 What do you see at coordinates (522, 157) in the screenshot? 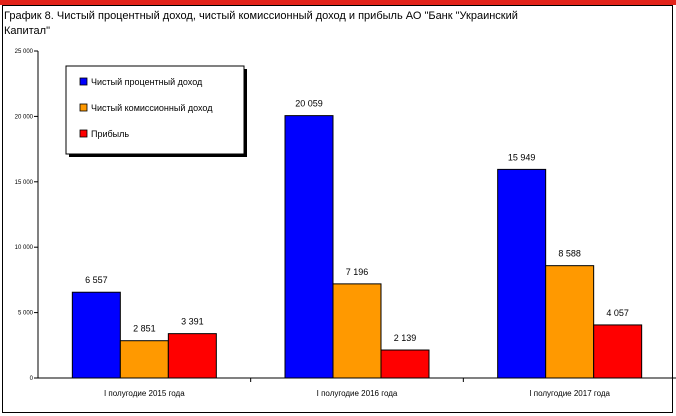
I see `data-label: 15 949` at bounding box center [522, 157].